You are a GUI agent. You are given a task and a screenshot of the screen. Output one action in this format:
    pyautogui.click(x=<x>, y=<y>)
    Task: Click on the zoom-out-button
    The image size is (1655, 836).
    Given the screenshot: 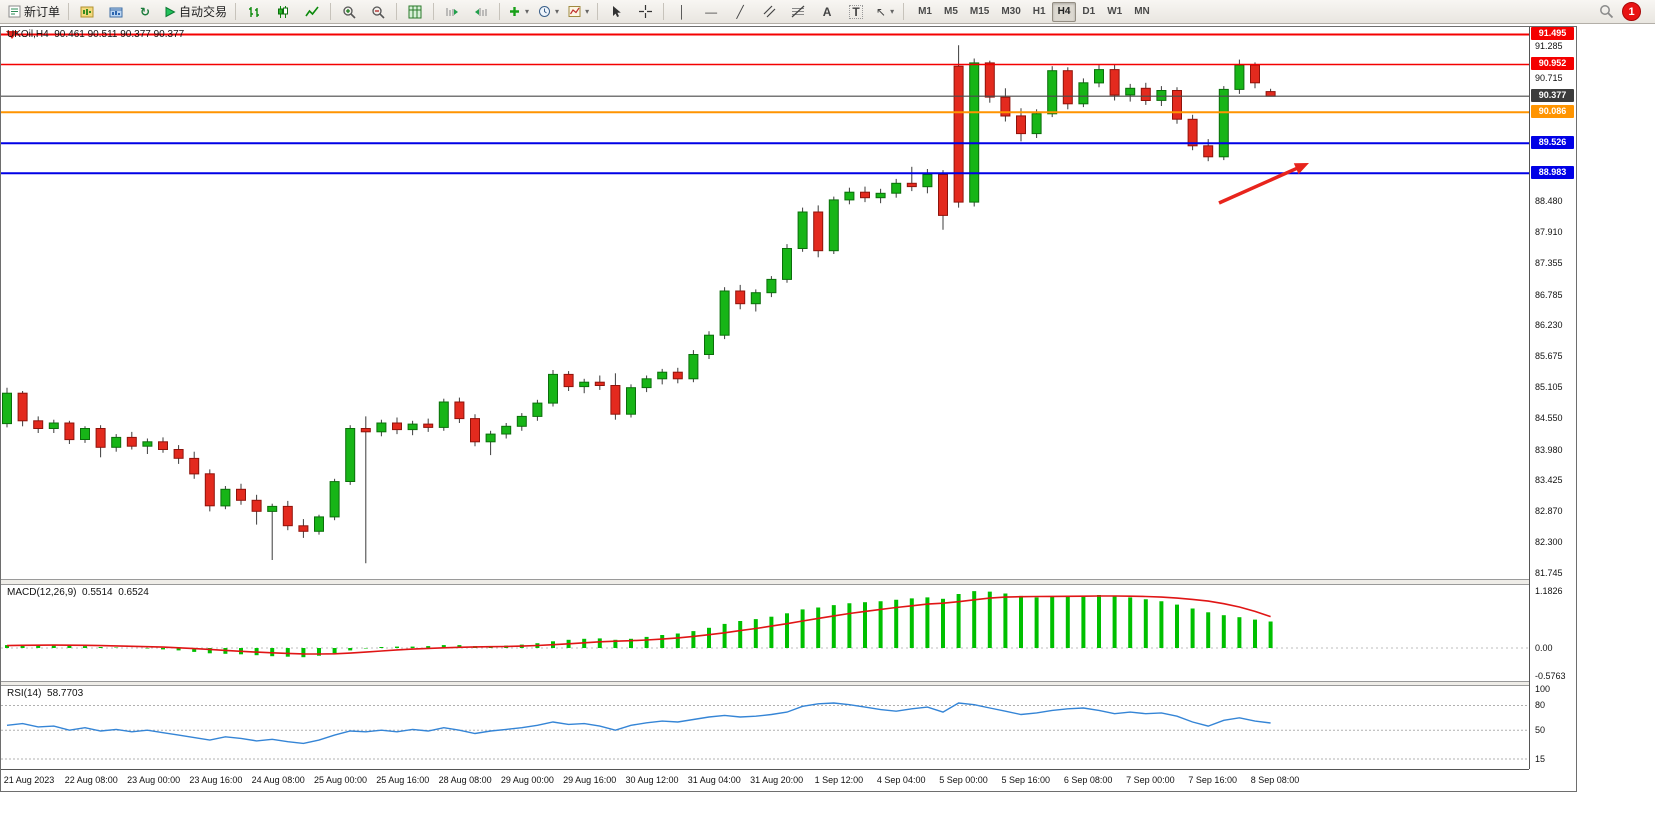 What is the action you would take?
    pyautogui.click(x=378, y=12)
    